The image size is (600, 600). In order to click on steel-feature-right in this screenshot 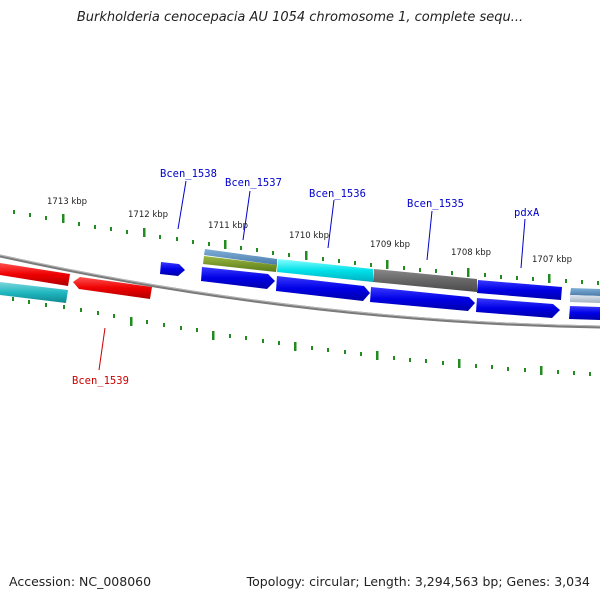, I will do `click(585, 292)`.